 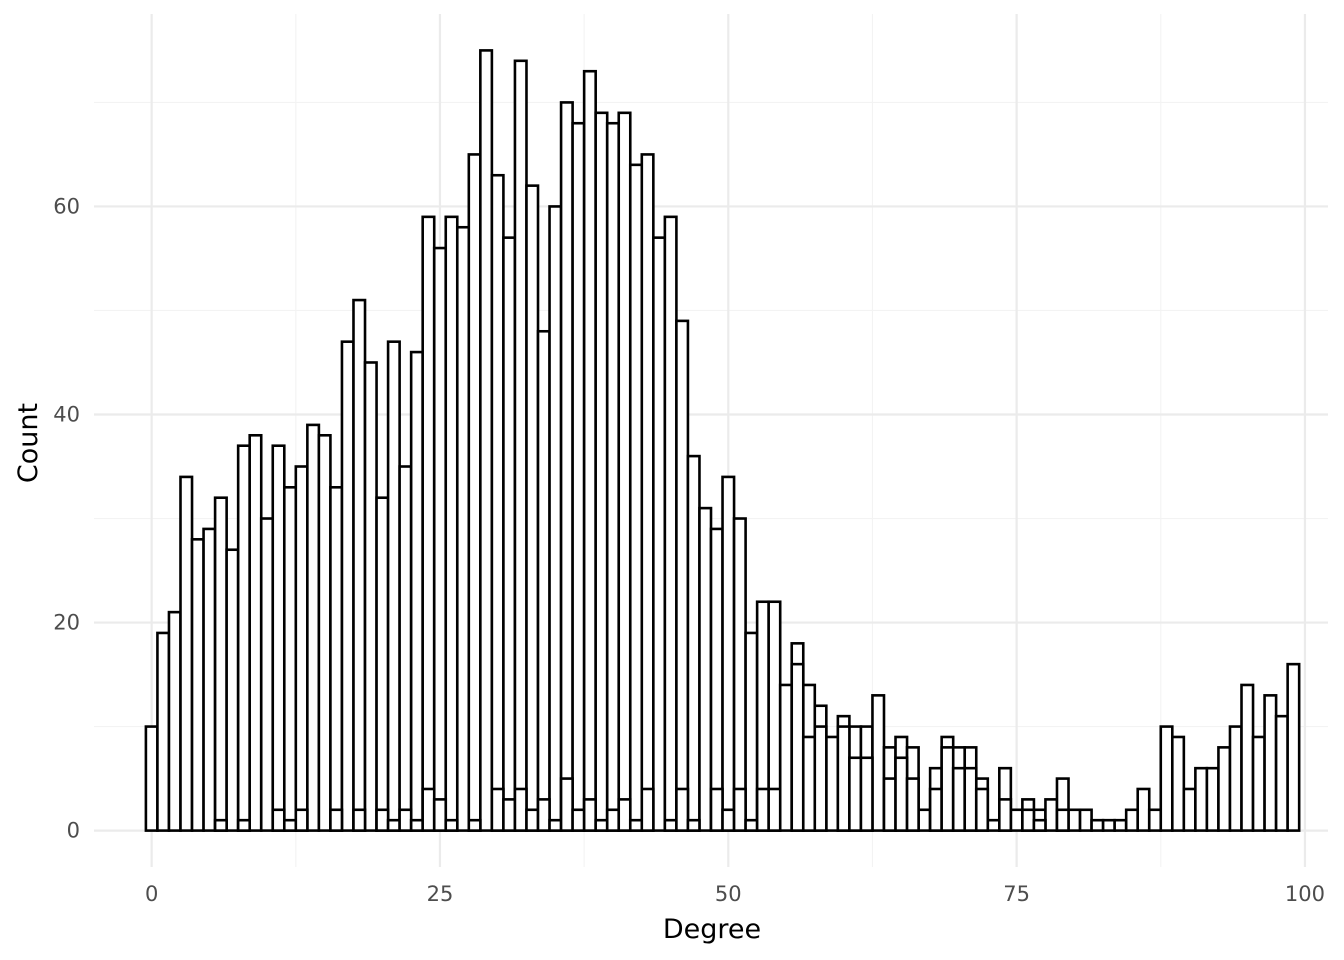 I want to click on x-axis-title: Degree, so click(x=712, y=929).